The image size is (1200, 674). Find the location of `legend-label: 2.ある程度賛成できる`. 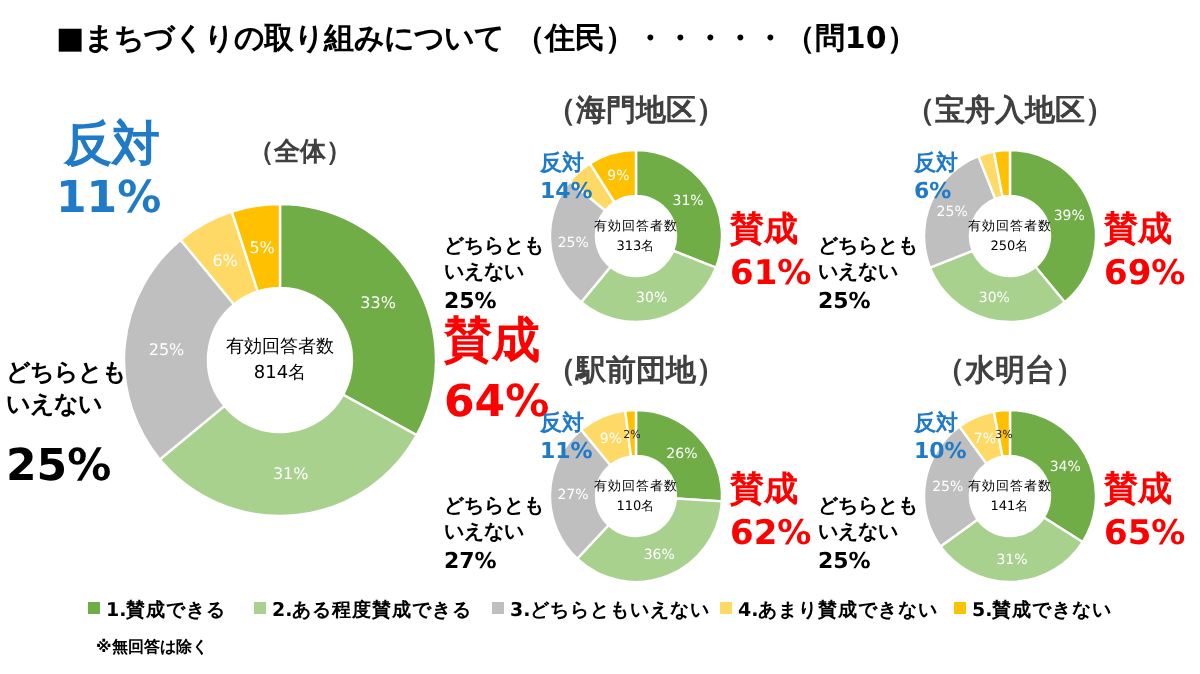

legend-label: 2.ある程度賛成できる is located at coordinates (372, 610).